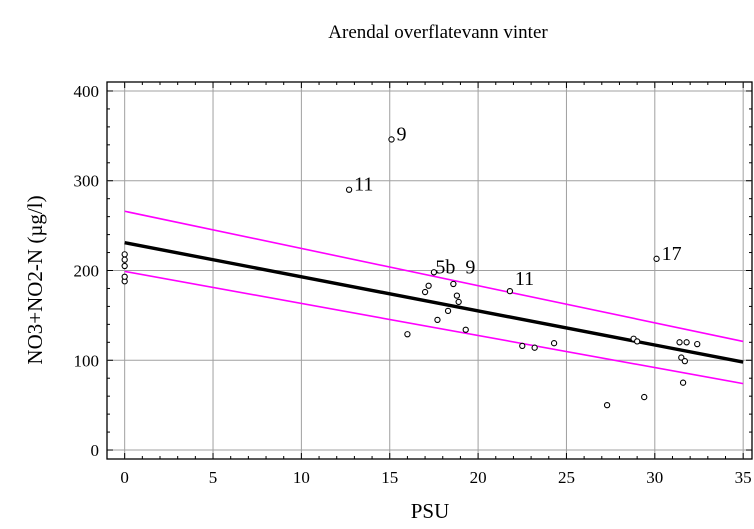 Image resolution: width=754 pixels, height=529 pixels. I want to click on x-tick-label: 20, so click(478, 477).